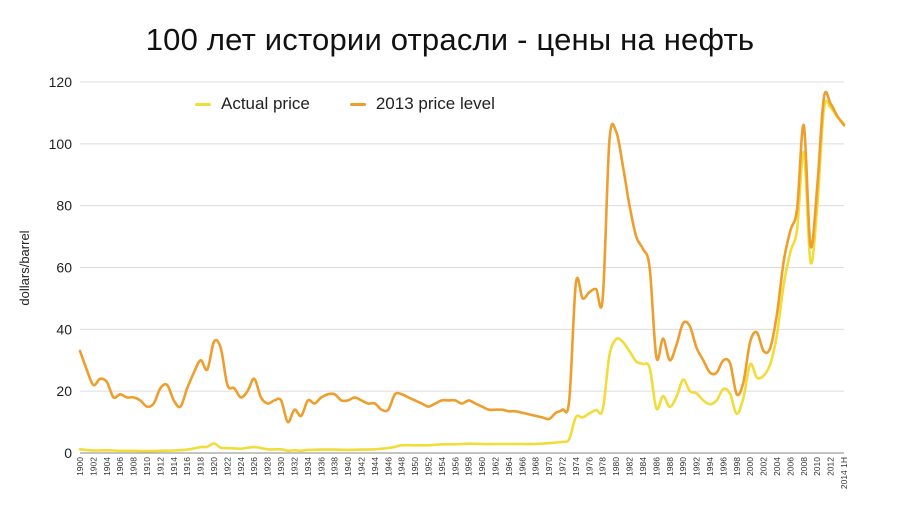 The image size is (900, 506). What do you see at coordinates (64, 206) in the screenshot?
I see `y-tick-label-80: 80` at bounding box center [64, 206].